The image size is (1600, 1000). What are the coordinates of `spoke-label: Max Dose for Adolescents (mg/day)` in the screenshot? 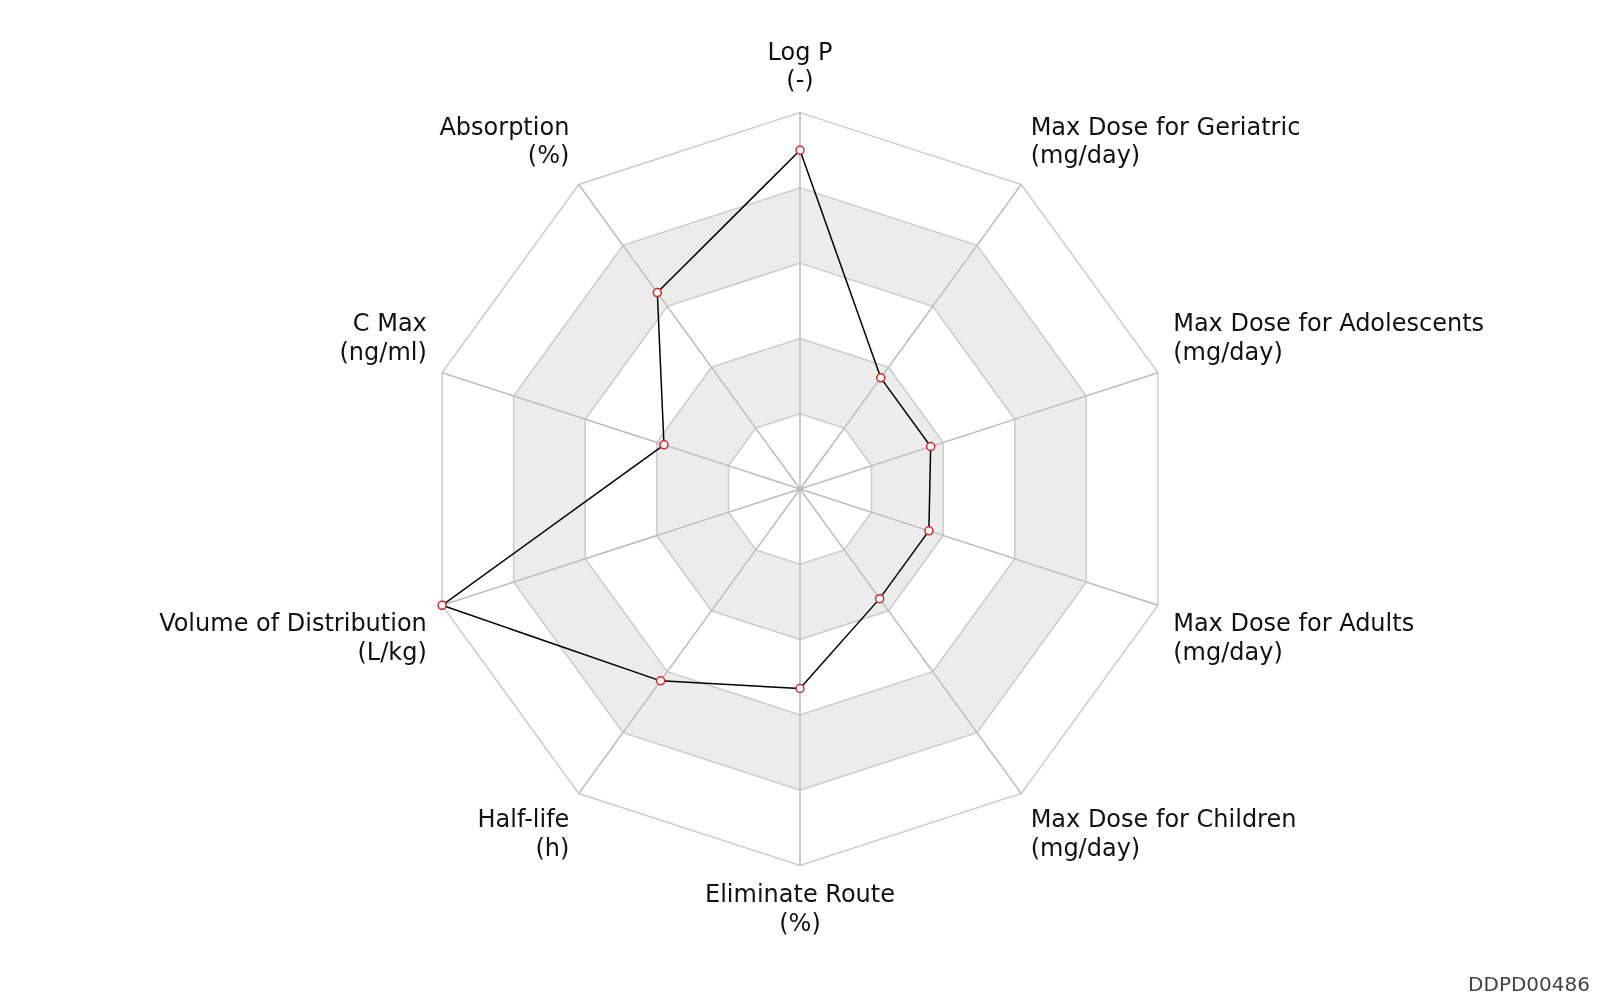 It's located at (1329, 337).